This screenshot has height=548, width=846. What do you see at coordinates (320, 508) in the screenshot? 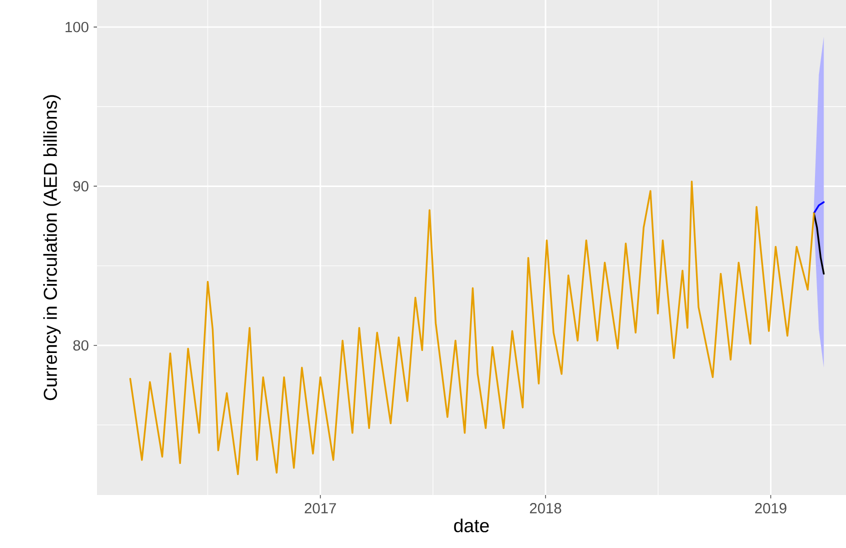
I see `x-tick-label: 2017` at bounding box center [320, 508].